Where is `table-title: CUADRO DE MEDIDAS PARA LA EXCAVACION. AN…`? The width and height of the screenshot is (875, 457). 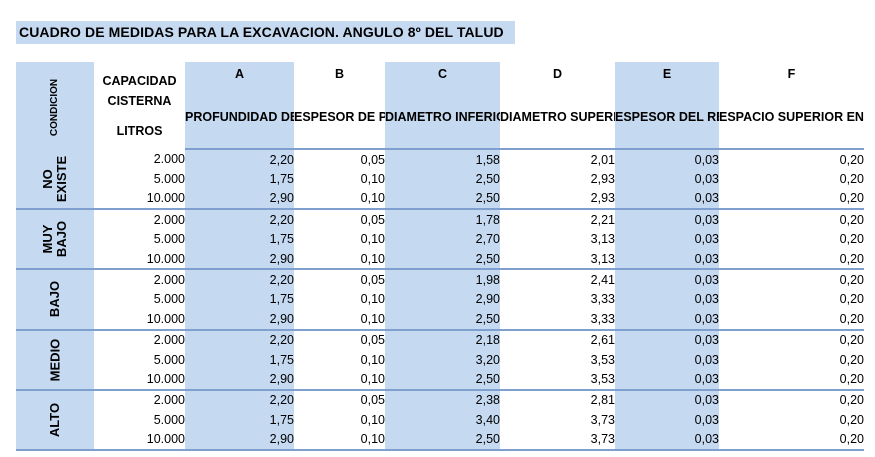 table-title: CUADRO DE MEDIDAS PARA LA EXCAVACION. AN… is located at coordinates (265, 32).